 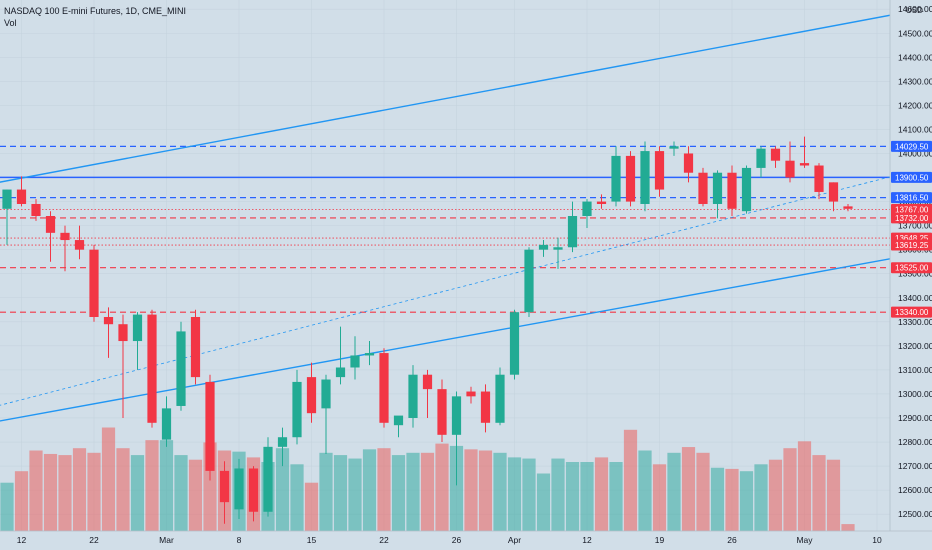 I want to click on x-tick-label: 15, so click(x=312, y=540).